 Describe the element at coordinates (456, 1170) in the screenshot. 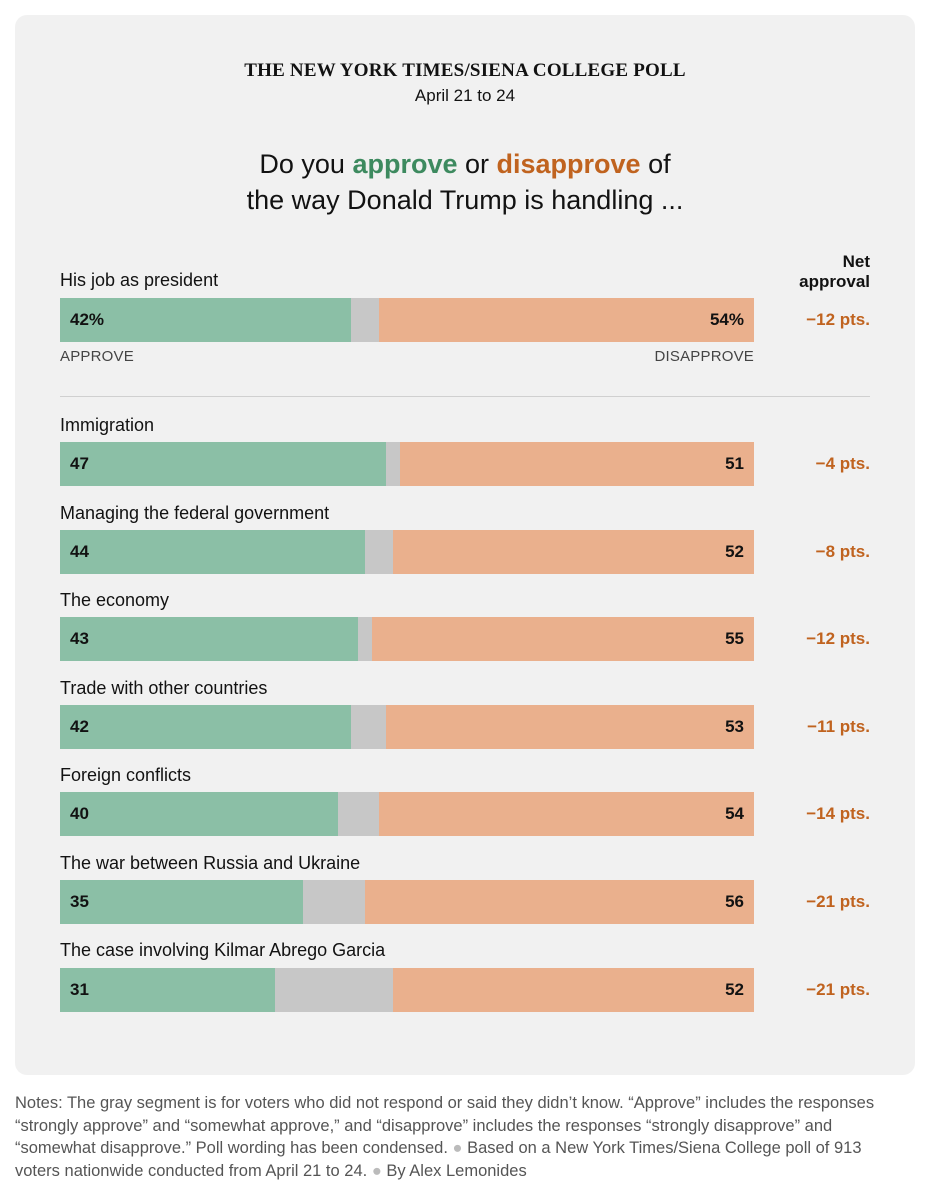

I see `notes-byline: By Alex Lemonides` at that location.